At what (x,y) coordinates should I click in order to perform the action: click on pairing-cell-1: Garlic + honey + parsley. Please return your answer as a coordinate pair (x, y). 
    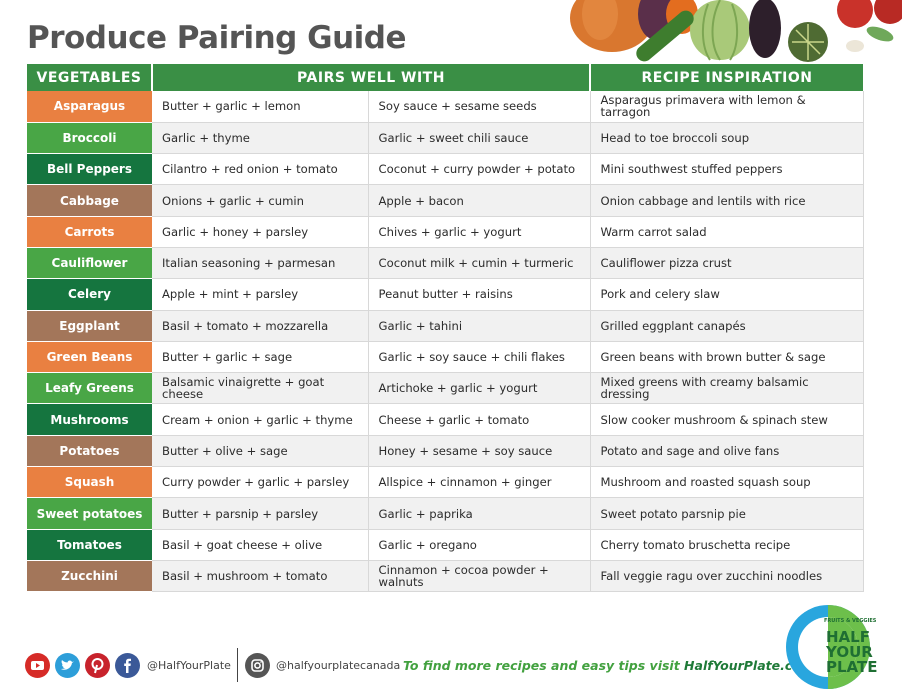
    Looking at the image, I should click on (260, 232).